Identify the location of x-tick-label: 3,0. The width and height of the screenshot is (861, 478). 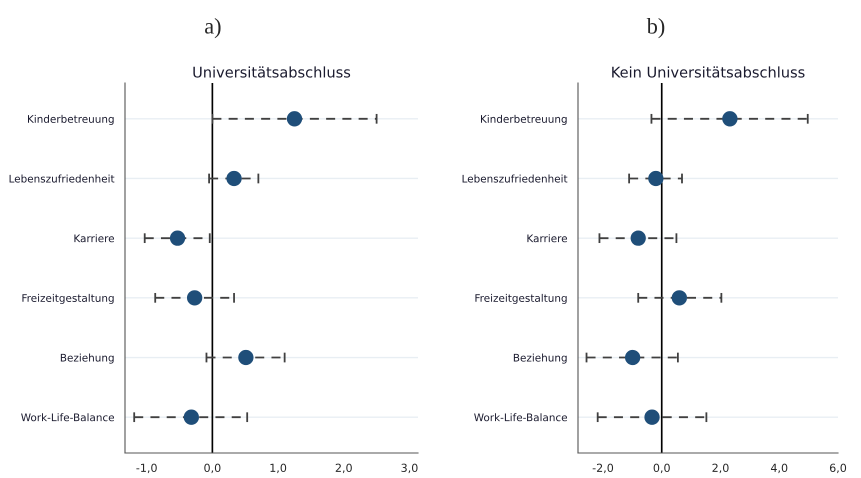
(409, 469).